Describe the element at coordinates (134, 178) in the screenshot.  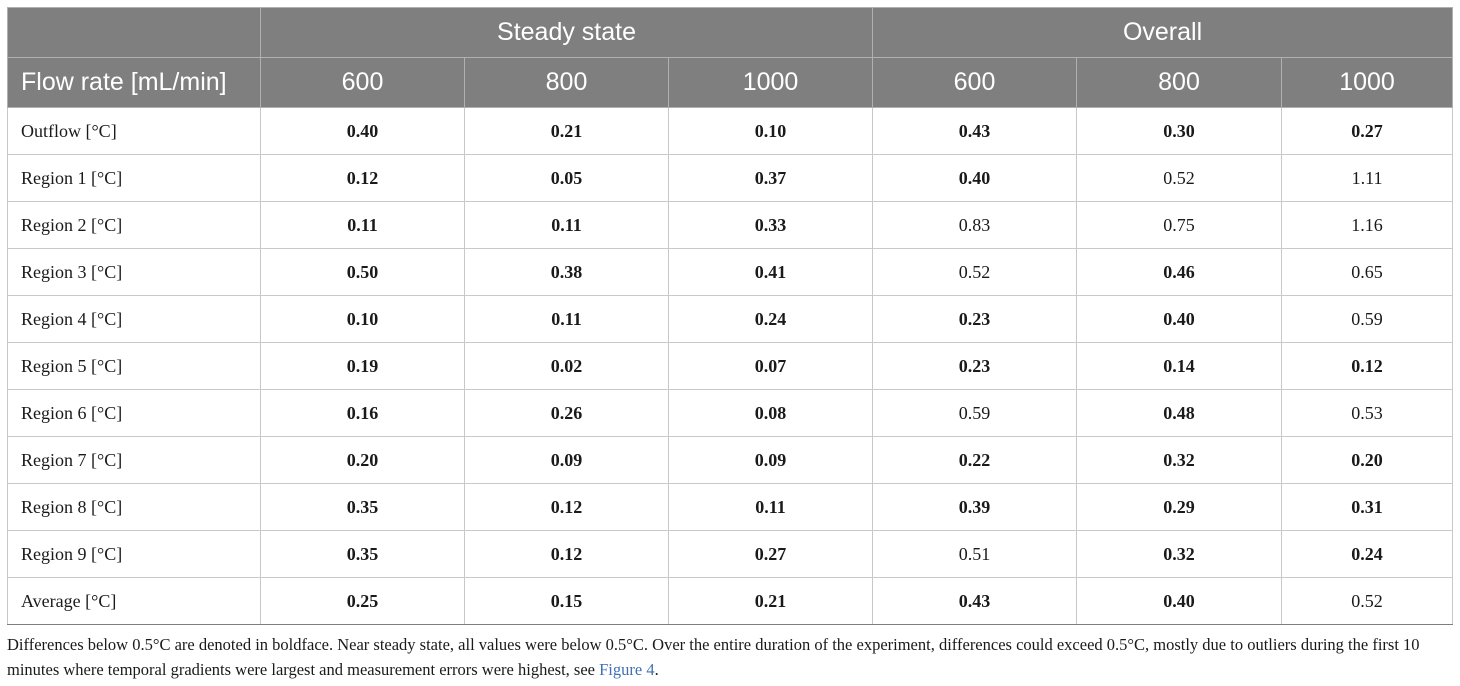
I see `row-label: Region 1 [°C]` at that location.